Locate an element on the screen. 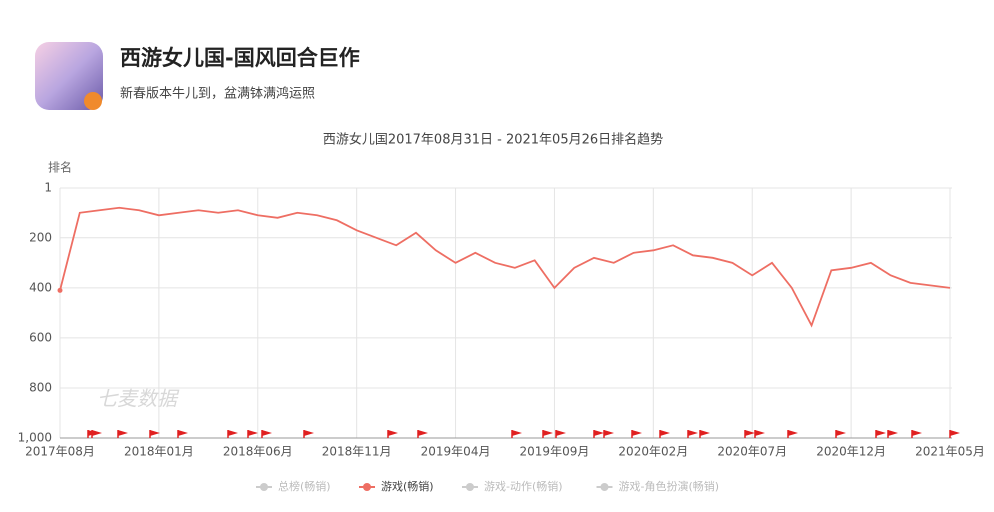 This screenshot has width=994, height=512. y-axis-label: 排名 is located at coordinates (60, 167).